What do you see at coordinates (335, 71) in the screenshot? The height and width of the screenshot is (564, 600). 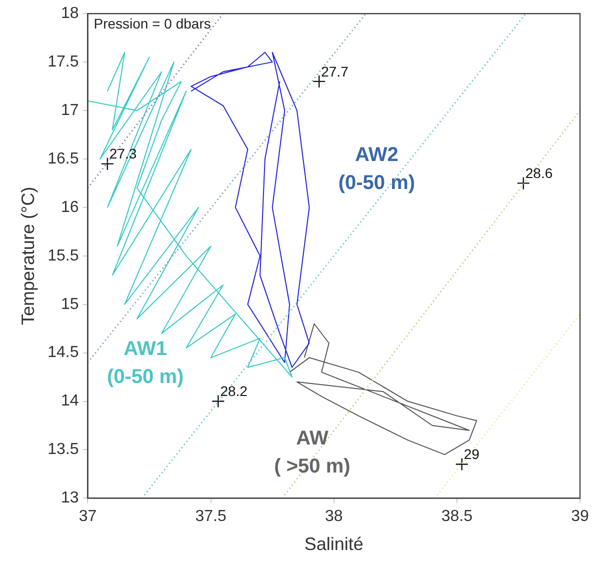 I see `annotation: 27.7` at bounding box center [335, 71].